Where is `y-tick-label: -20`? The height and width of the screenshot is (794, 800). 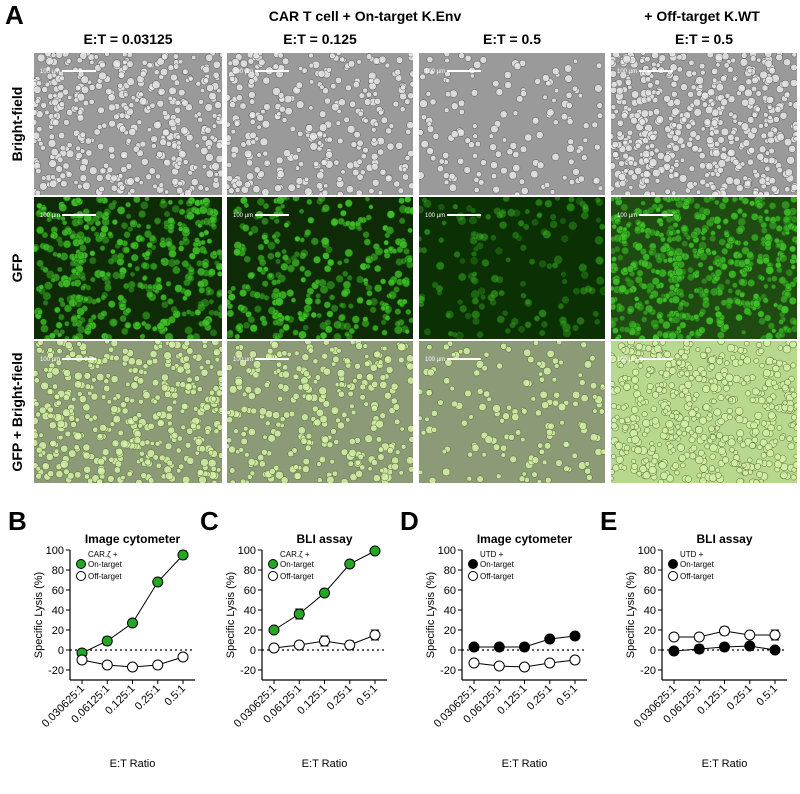
y-tick-label: -20 is located at coordinates (648, 671).